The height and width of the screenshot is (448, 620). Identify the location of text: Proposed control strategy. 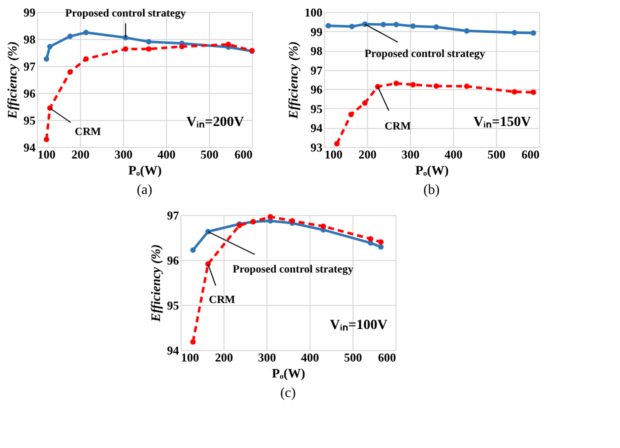
(293, 270).